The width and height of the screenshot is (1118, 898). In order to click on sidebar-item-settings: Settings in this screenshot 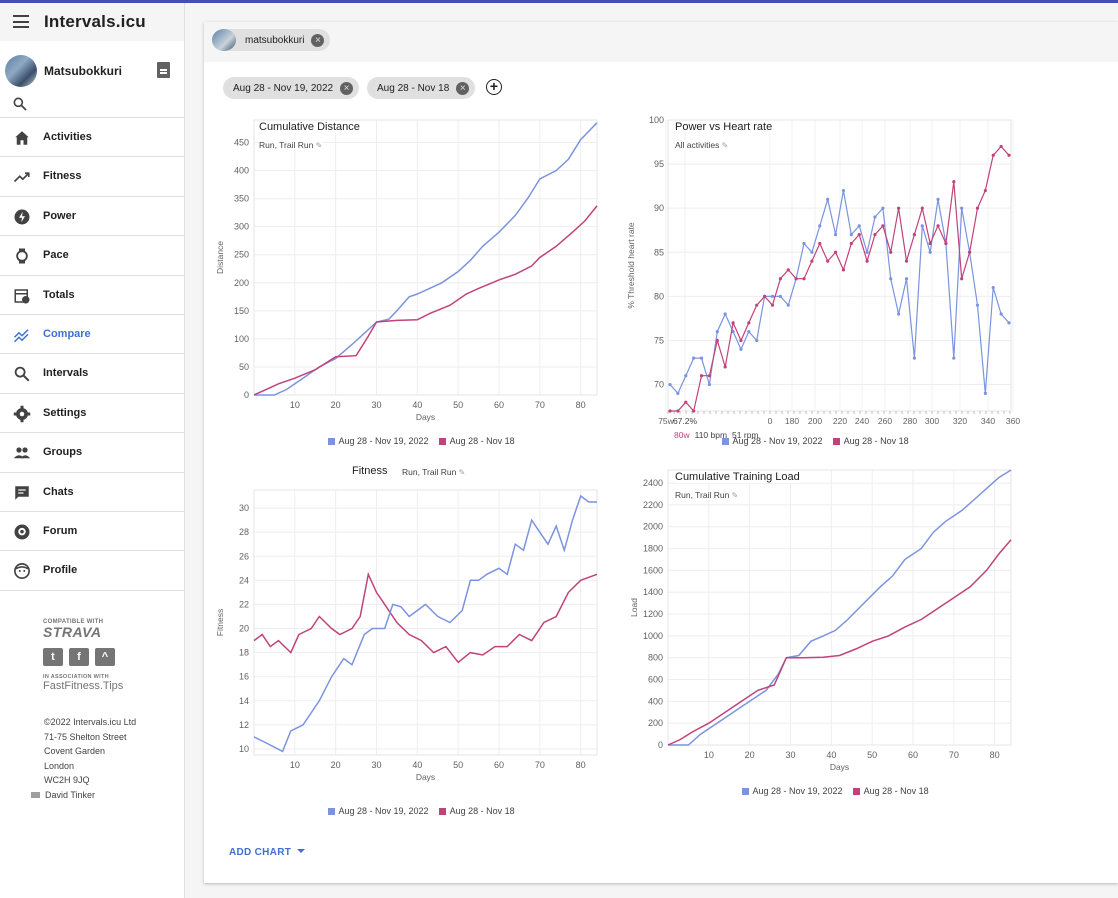, I will do `click(92, 412)`.